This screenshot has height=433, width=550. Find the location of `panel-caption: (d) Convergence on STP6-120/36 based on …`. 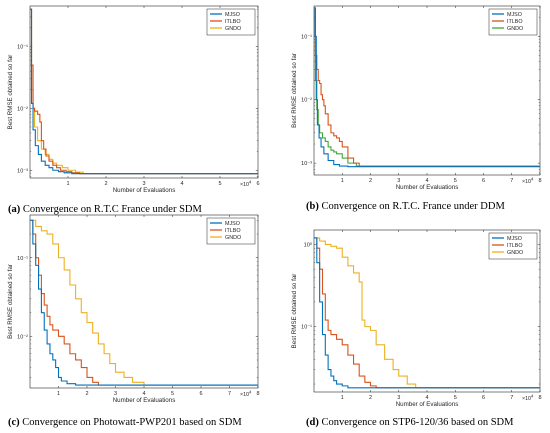

panel-caption: (d) Convergence on STP6-120/36 based on … is located at coordinates (410, 422).